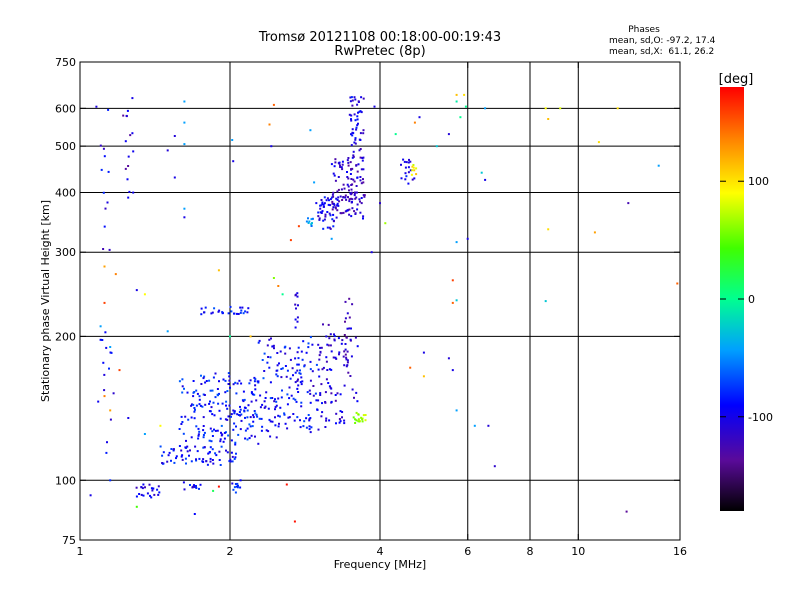  Describe the element at coordinates (661, 52) in the screenshot. I see `stats-line-x: mean, sd,X: 61.1, 26.2` at that location.